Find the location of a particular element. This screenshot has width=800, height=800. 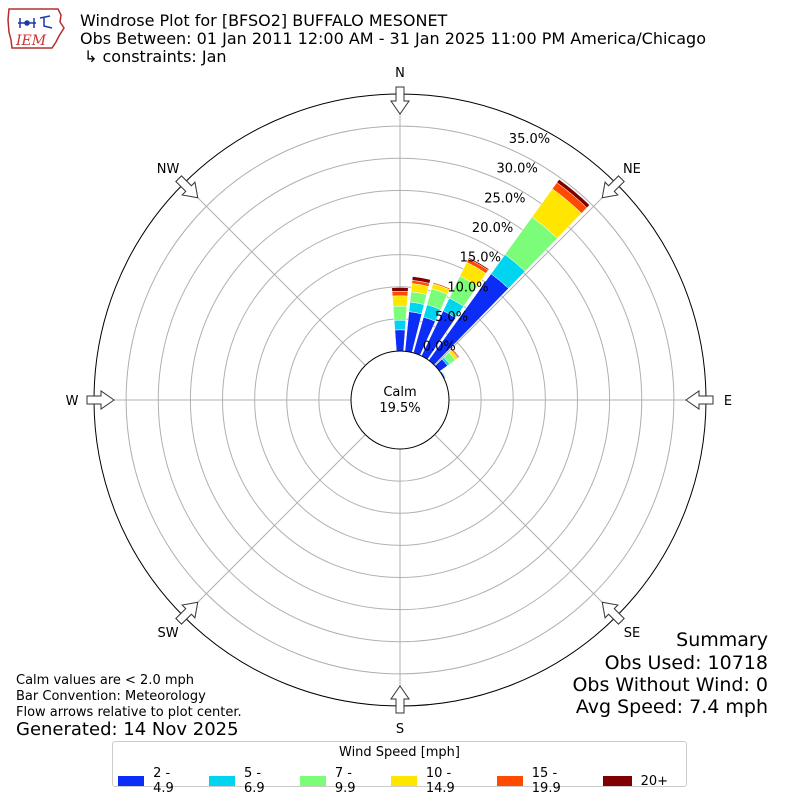

legend-label: 5 - 6.9 is located at coordinates (254, 781).